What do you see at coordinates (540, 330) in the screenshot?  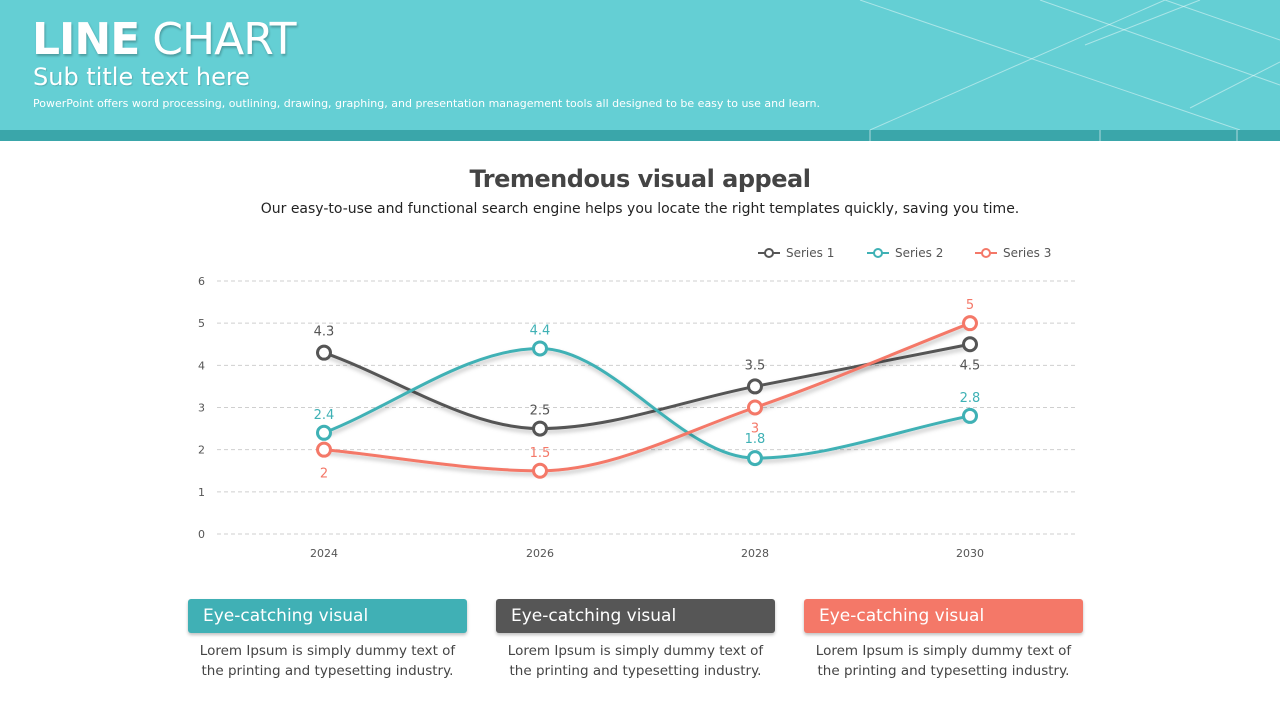 I see `series-2-data-label: 4.4` at bounding box center [540, 330].